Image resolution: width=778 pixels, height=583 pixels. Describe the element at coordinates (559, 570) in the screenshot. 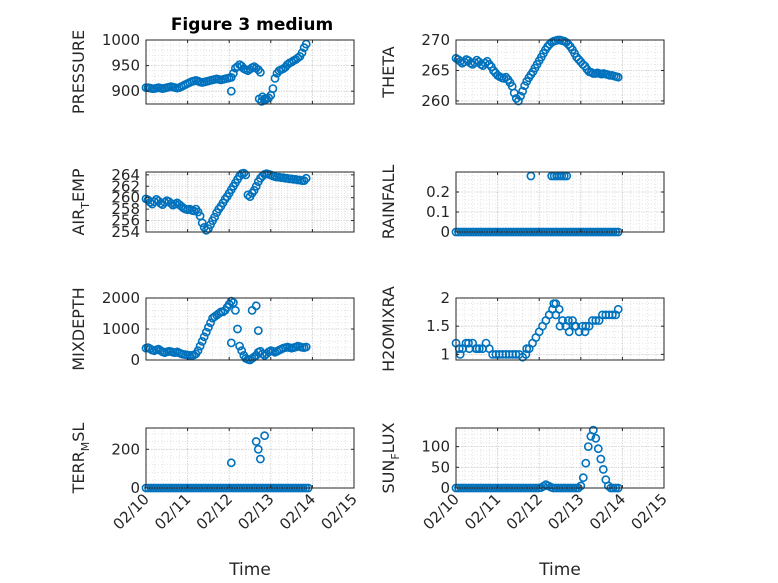

I see `x-axis-label: Time` at that location.